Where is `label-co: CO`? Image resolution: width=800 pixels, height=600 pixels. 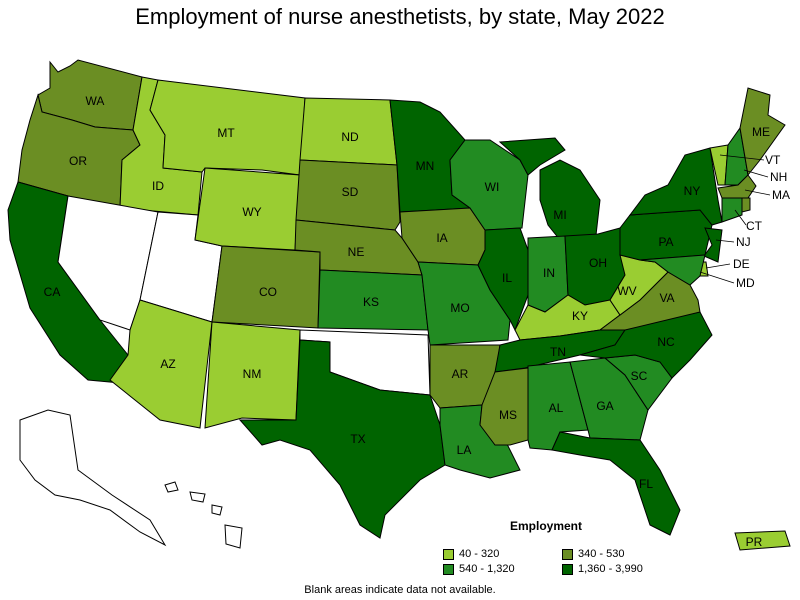 label-co: CO is located at coordinates (268, 292).